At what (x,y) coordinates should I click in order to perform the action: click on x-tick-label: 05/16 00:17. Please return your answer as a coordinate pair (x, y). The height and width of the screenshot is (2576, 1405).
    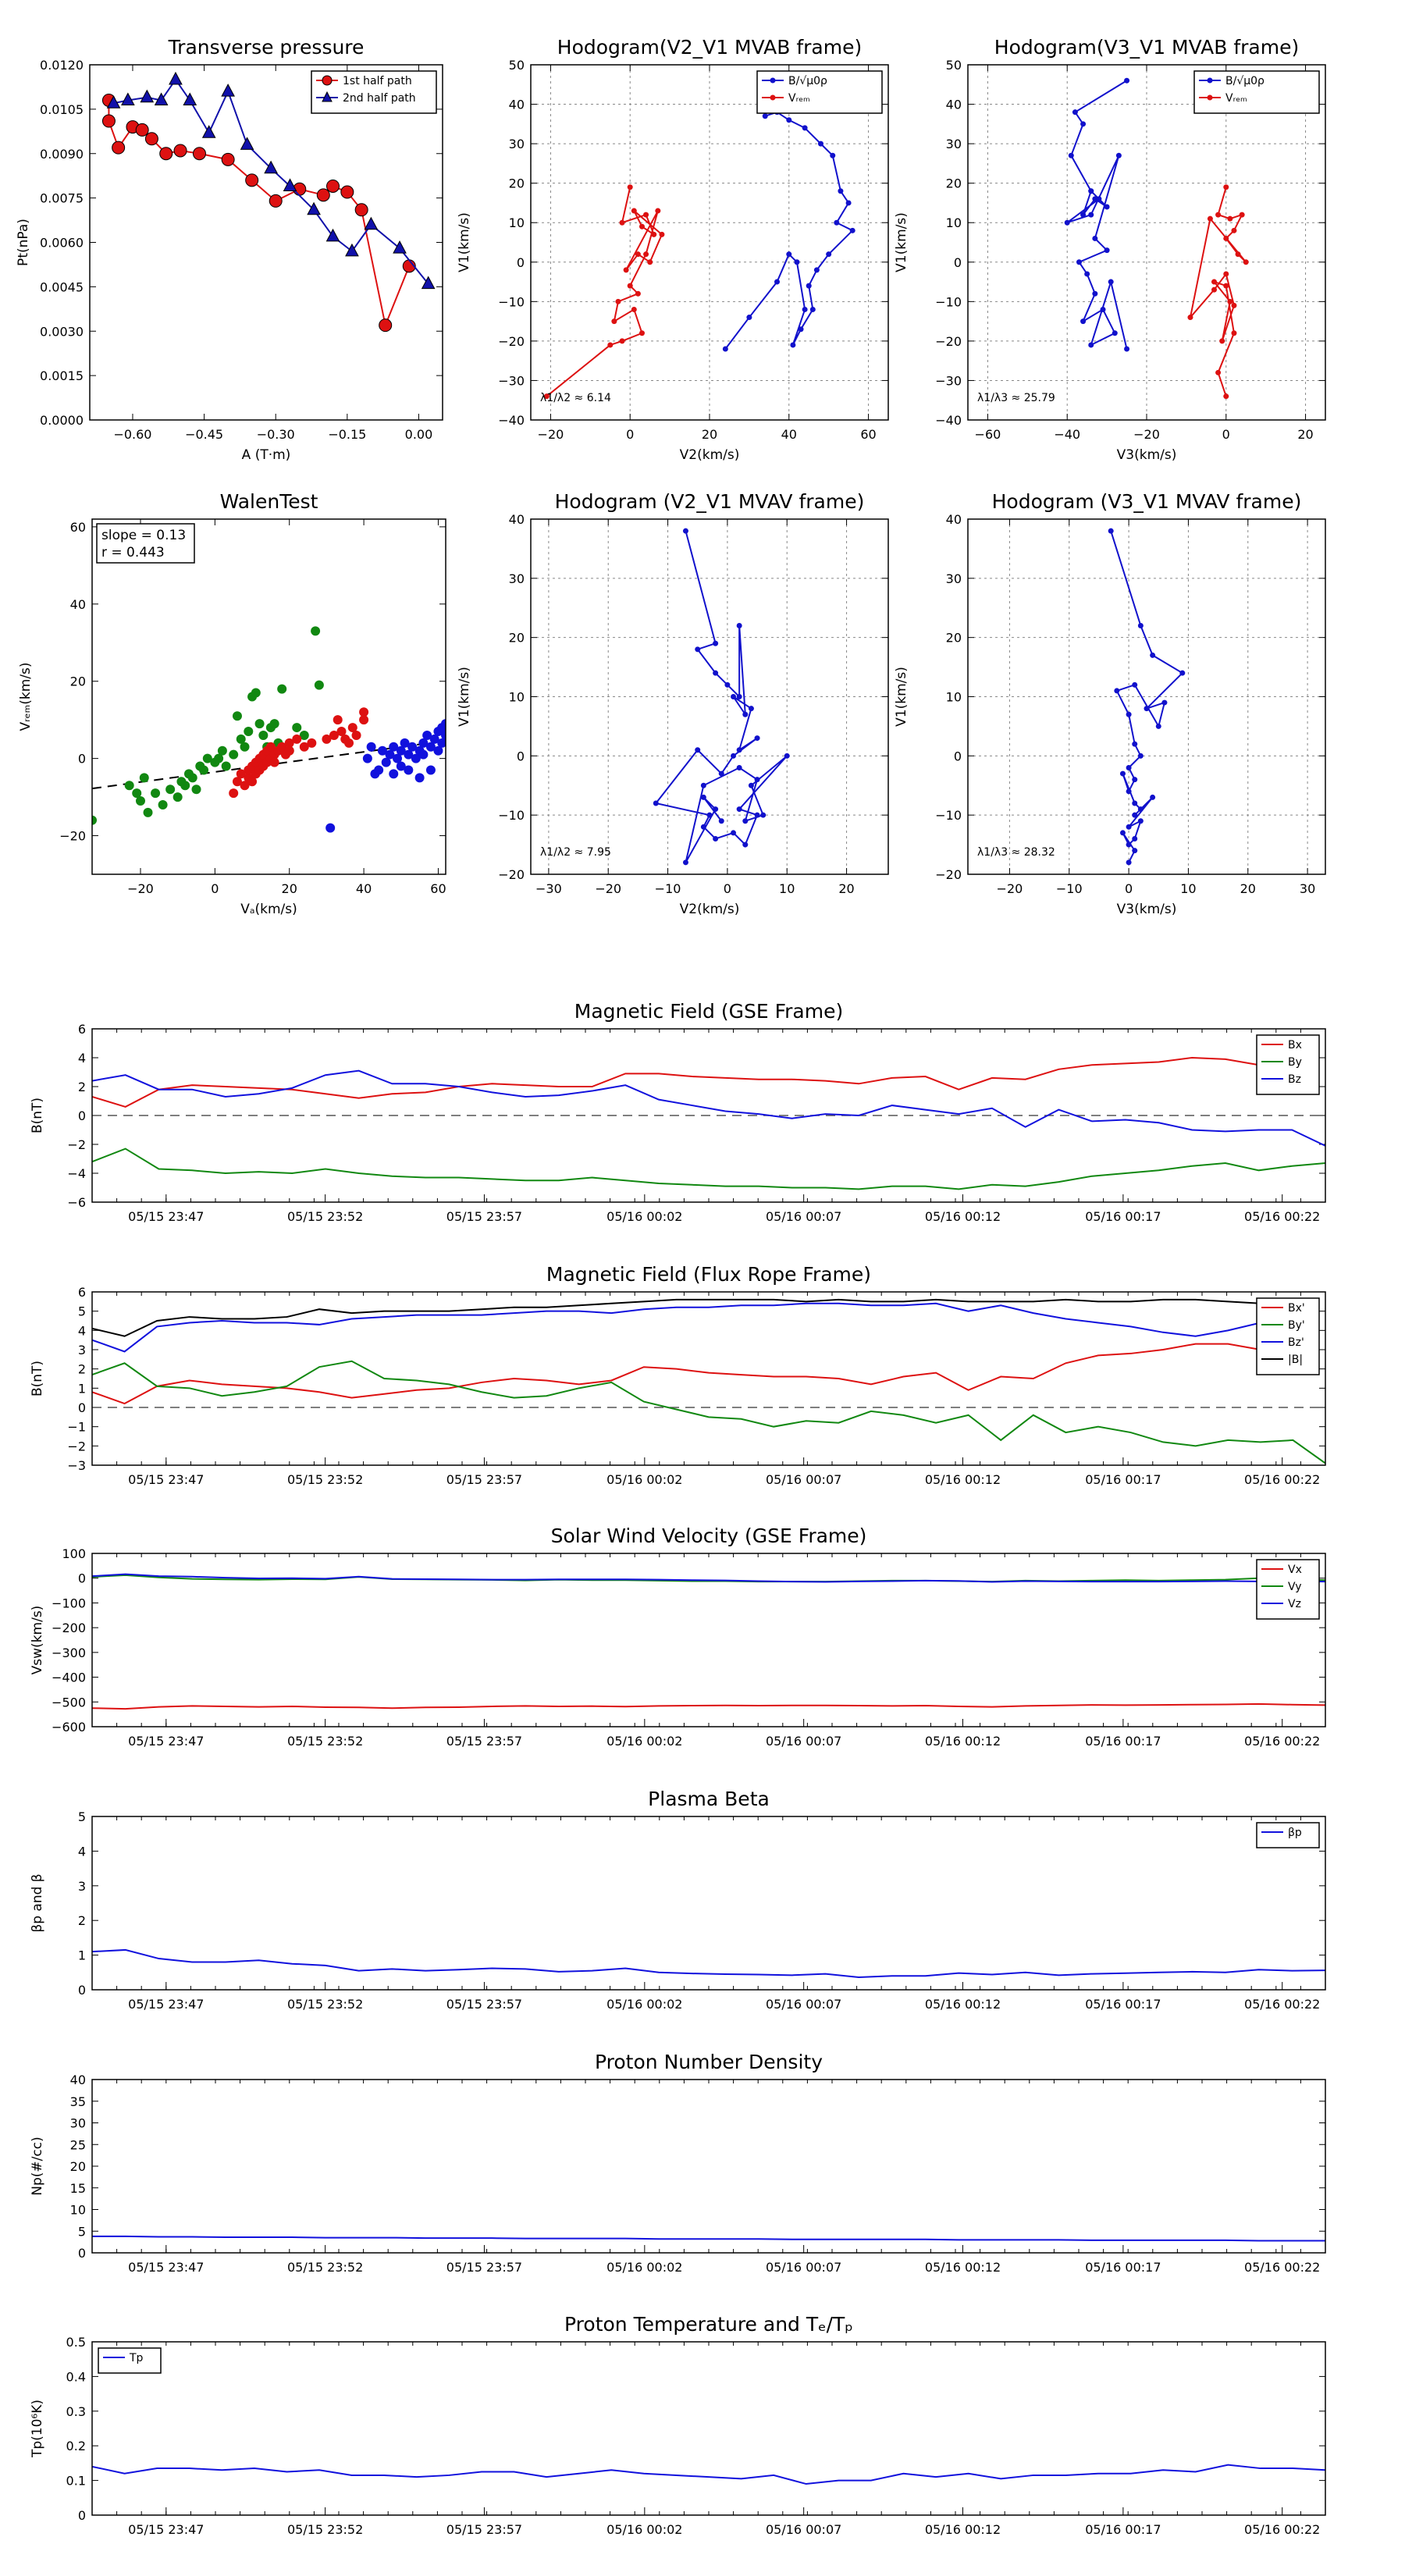
    Looking at the image, I should click on (1123, 1741).